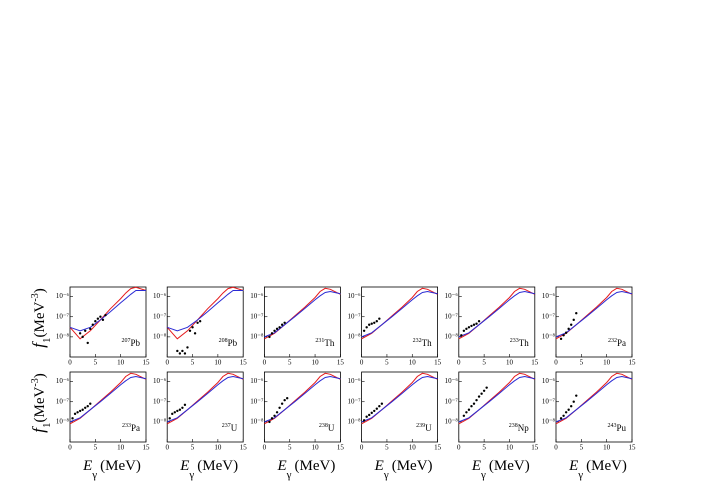 The width and height of the screenshot is (702, 496). I want to click on element: Pa, so click(135, 428).